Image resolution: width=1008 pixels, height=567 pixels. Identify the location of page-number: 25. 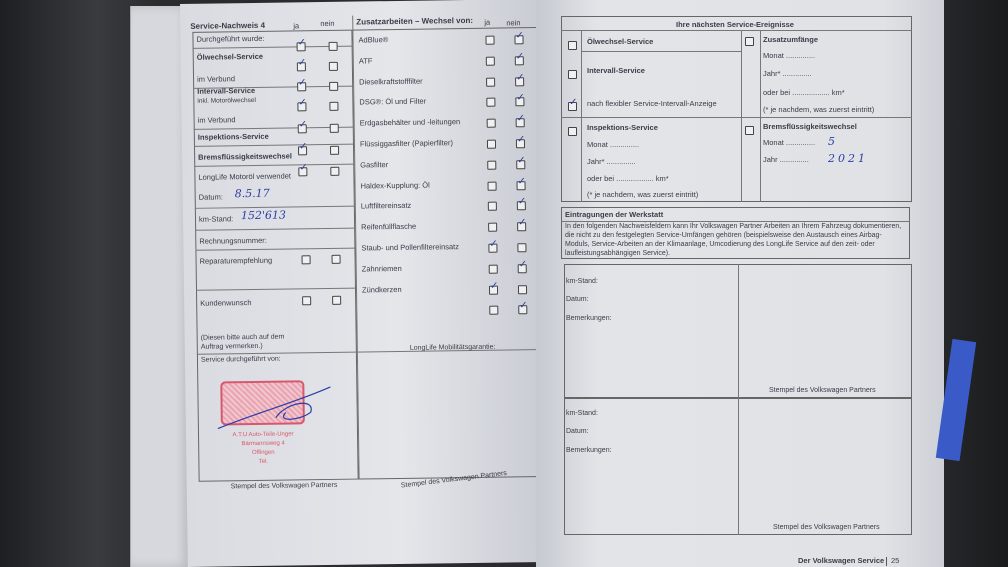
(892, 561).